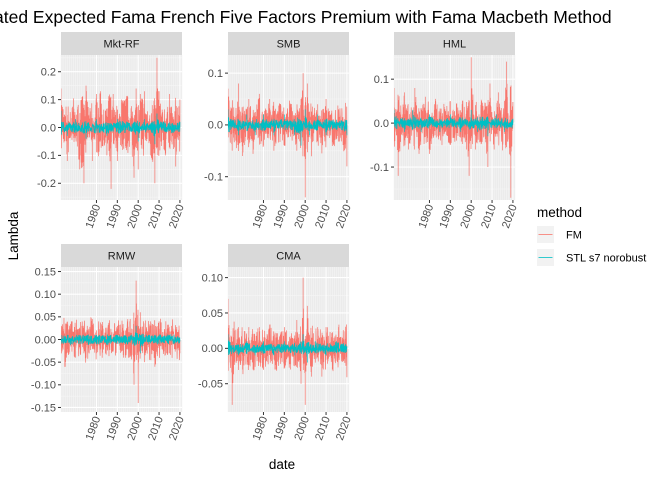 Image resolution: width=672 pixels, height=480 pixels. I want to click on y-tick-label: -0.10, so click(43, 386).